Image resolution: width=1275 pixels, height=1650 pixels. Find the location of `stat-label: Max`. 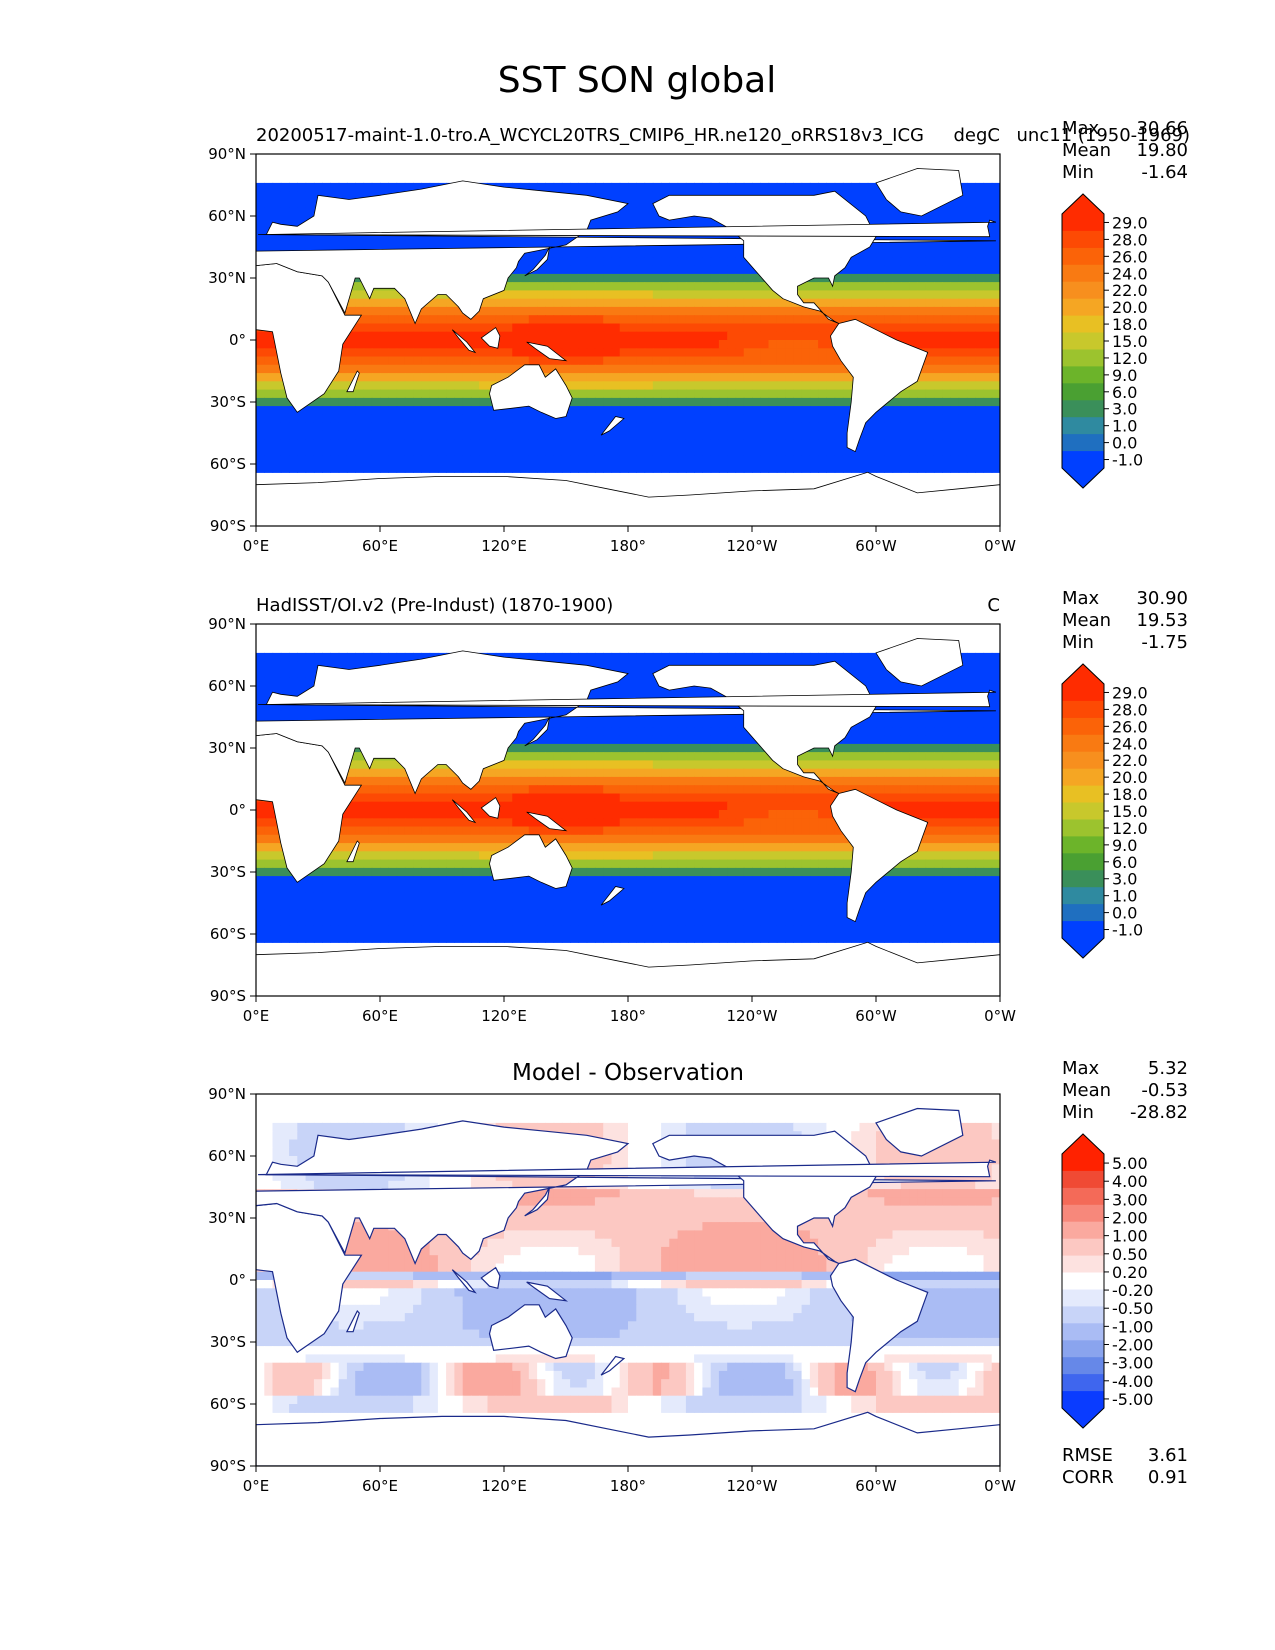

stat-label: Max is located at coordinates (1081, 1068).